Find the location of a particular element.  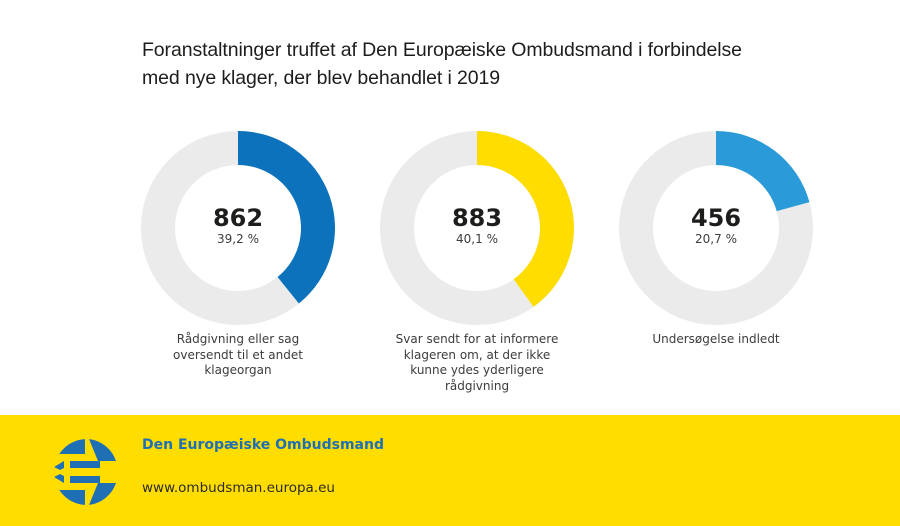

caption-line: Undersøgelse indledt is located at coordinates (716, 339).